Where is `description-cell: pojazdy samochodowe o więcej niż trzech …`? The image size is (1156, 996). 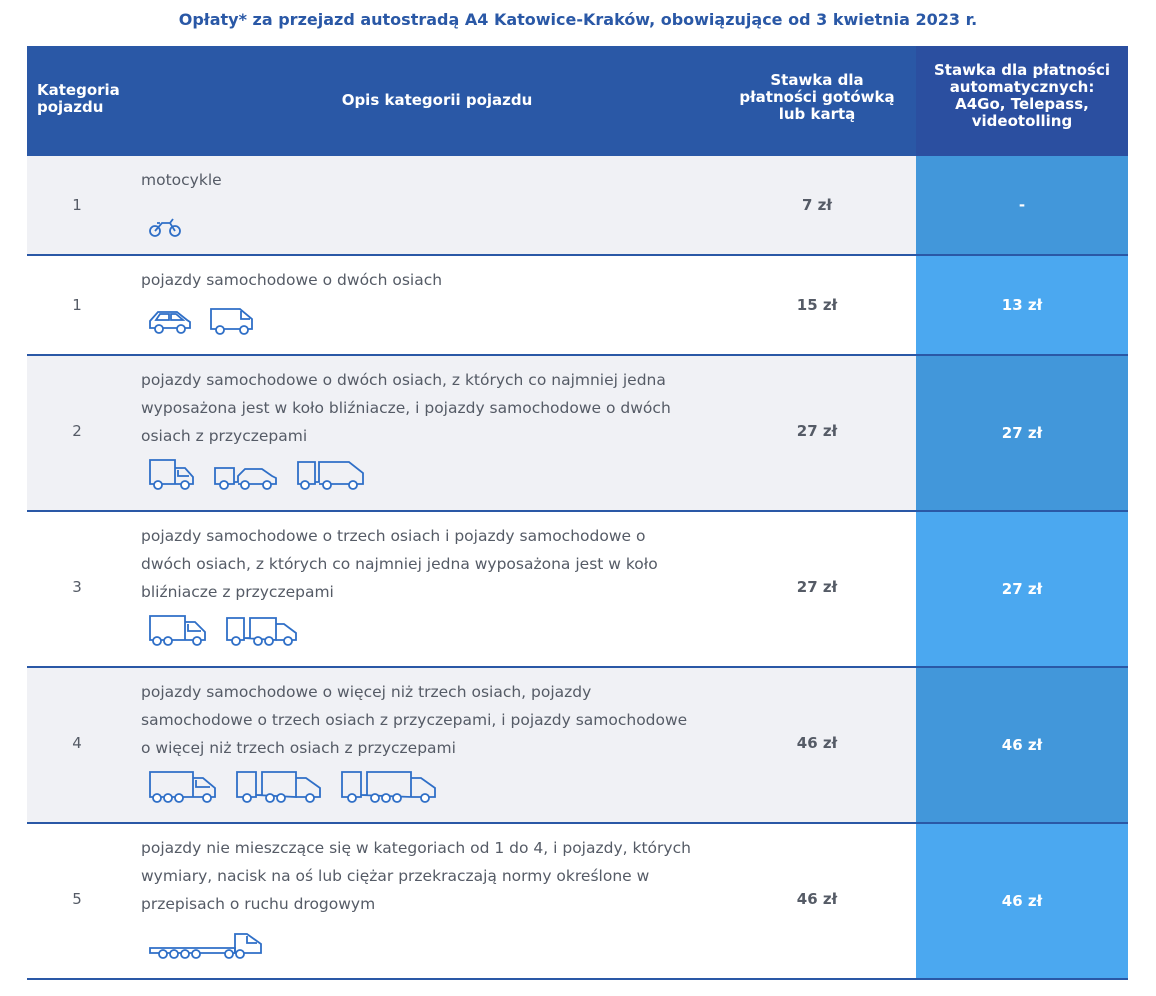 description-cell: pojazdy samochodowe o więcej niż trzech … is located at coordinates (414, 720).